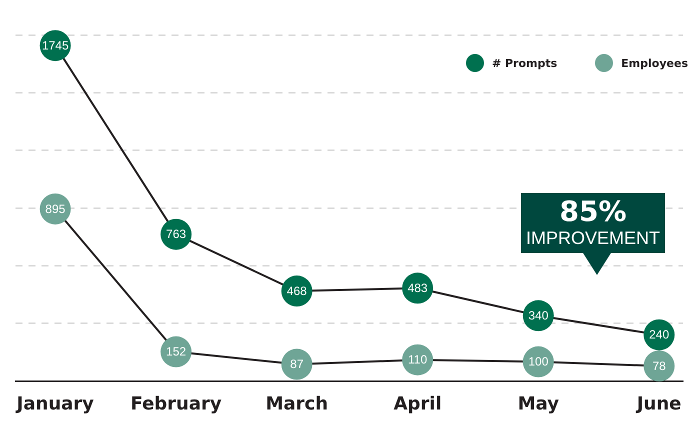 This screenshot has height=427, width=700. I want to click on data-label: 763, so click(176, 234).